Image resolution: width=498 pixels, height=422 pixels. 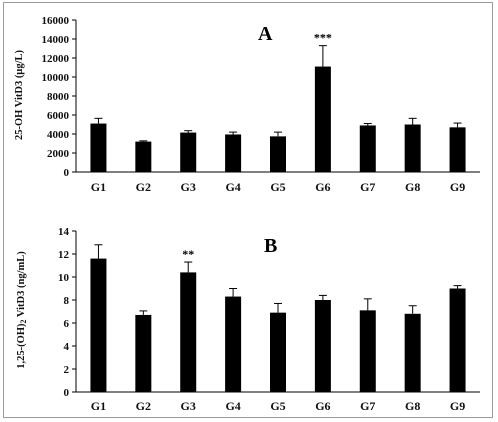 What do you see at coordinates (143, 406) in the screenshot?
I see `panel-b-x-tick-label: G2` at bounding box center [143, 406].